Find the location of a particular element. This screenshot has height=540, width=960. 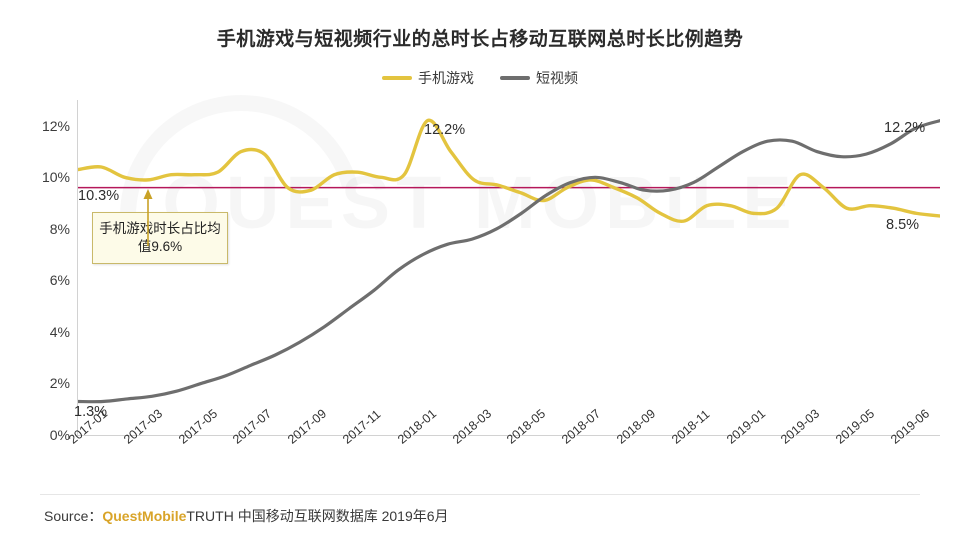

footer-divider is located at coordinates (480, 494).